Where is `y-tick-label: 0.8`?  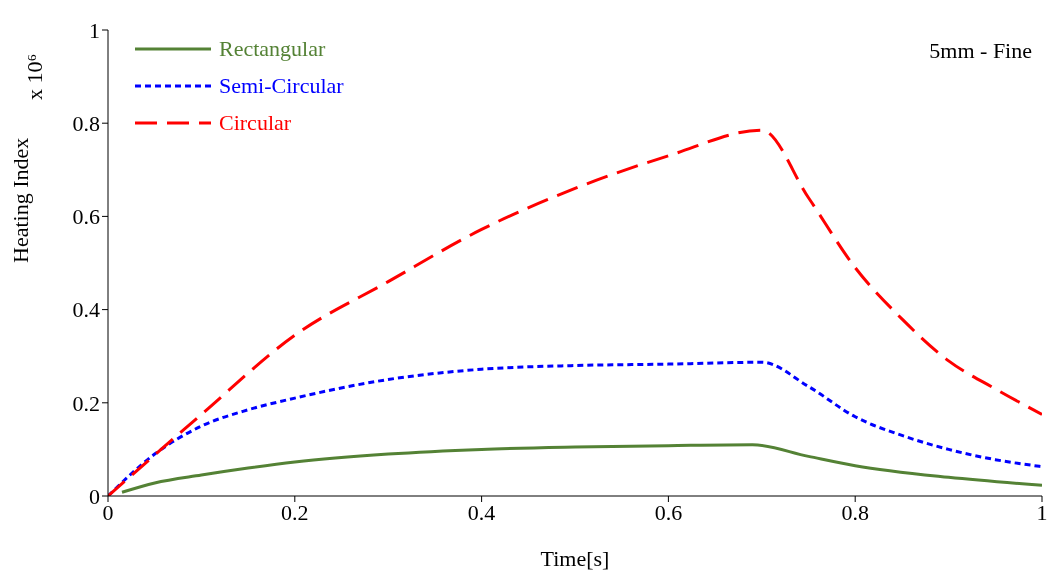 y-tick-label: 0.8 is located at coordinates (86, 124).